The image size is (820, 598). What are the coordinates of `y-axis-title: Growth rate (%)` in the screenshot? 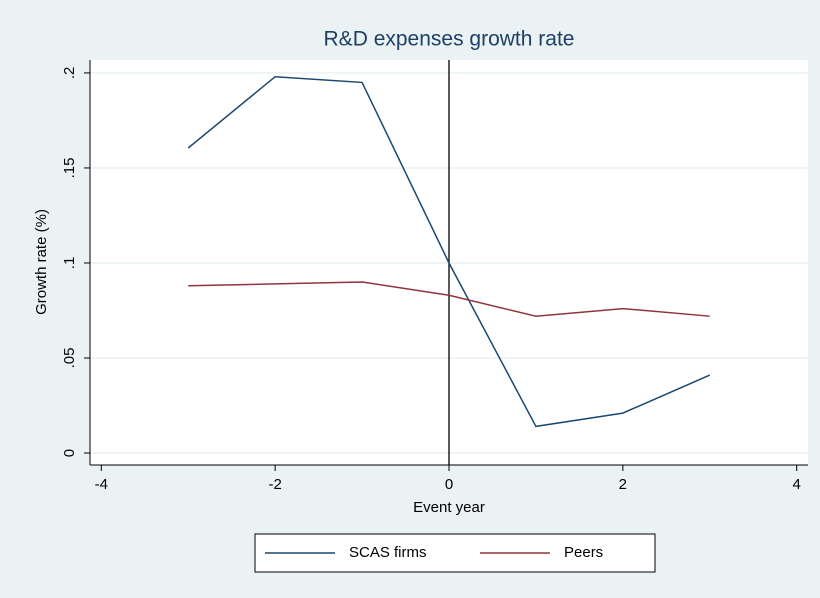 It's located at (41, 262).